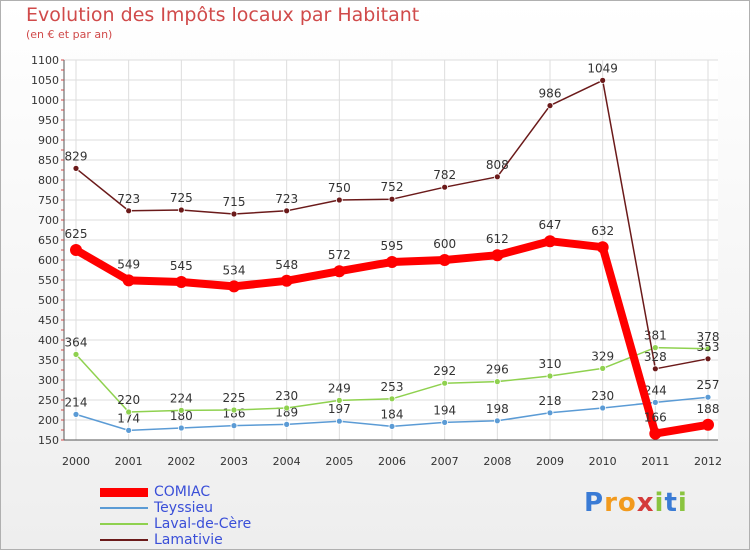 The image size is (750, 550). What do you see at coordinates (69, 34) in the screenshot?
I see `chart-subtitle: (en € et par an)` at bounding box center [69, 34].